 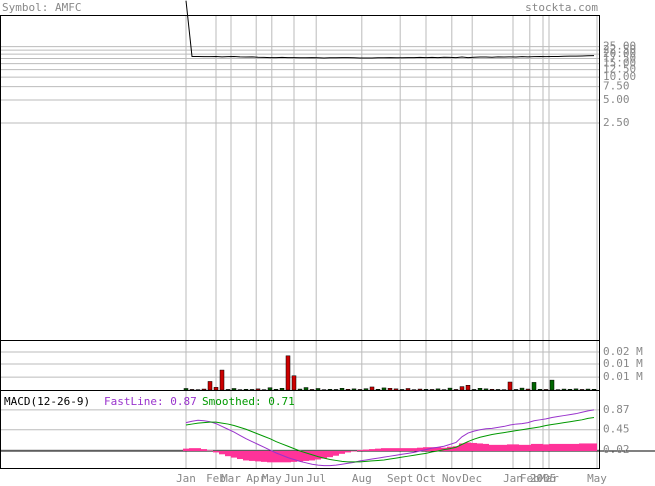 I want to click on y-tick-label: 17.50, so click(x=619, y=58).